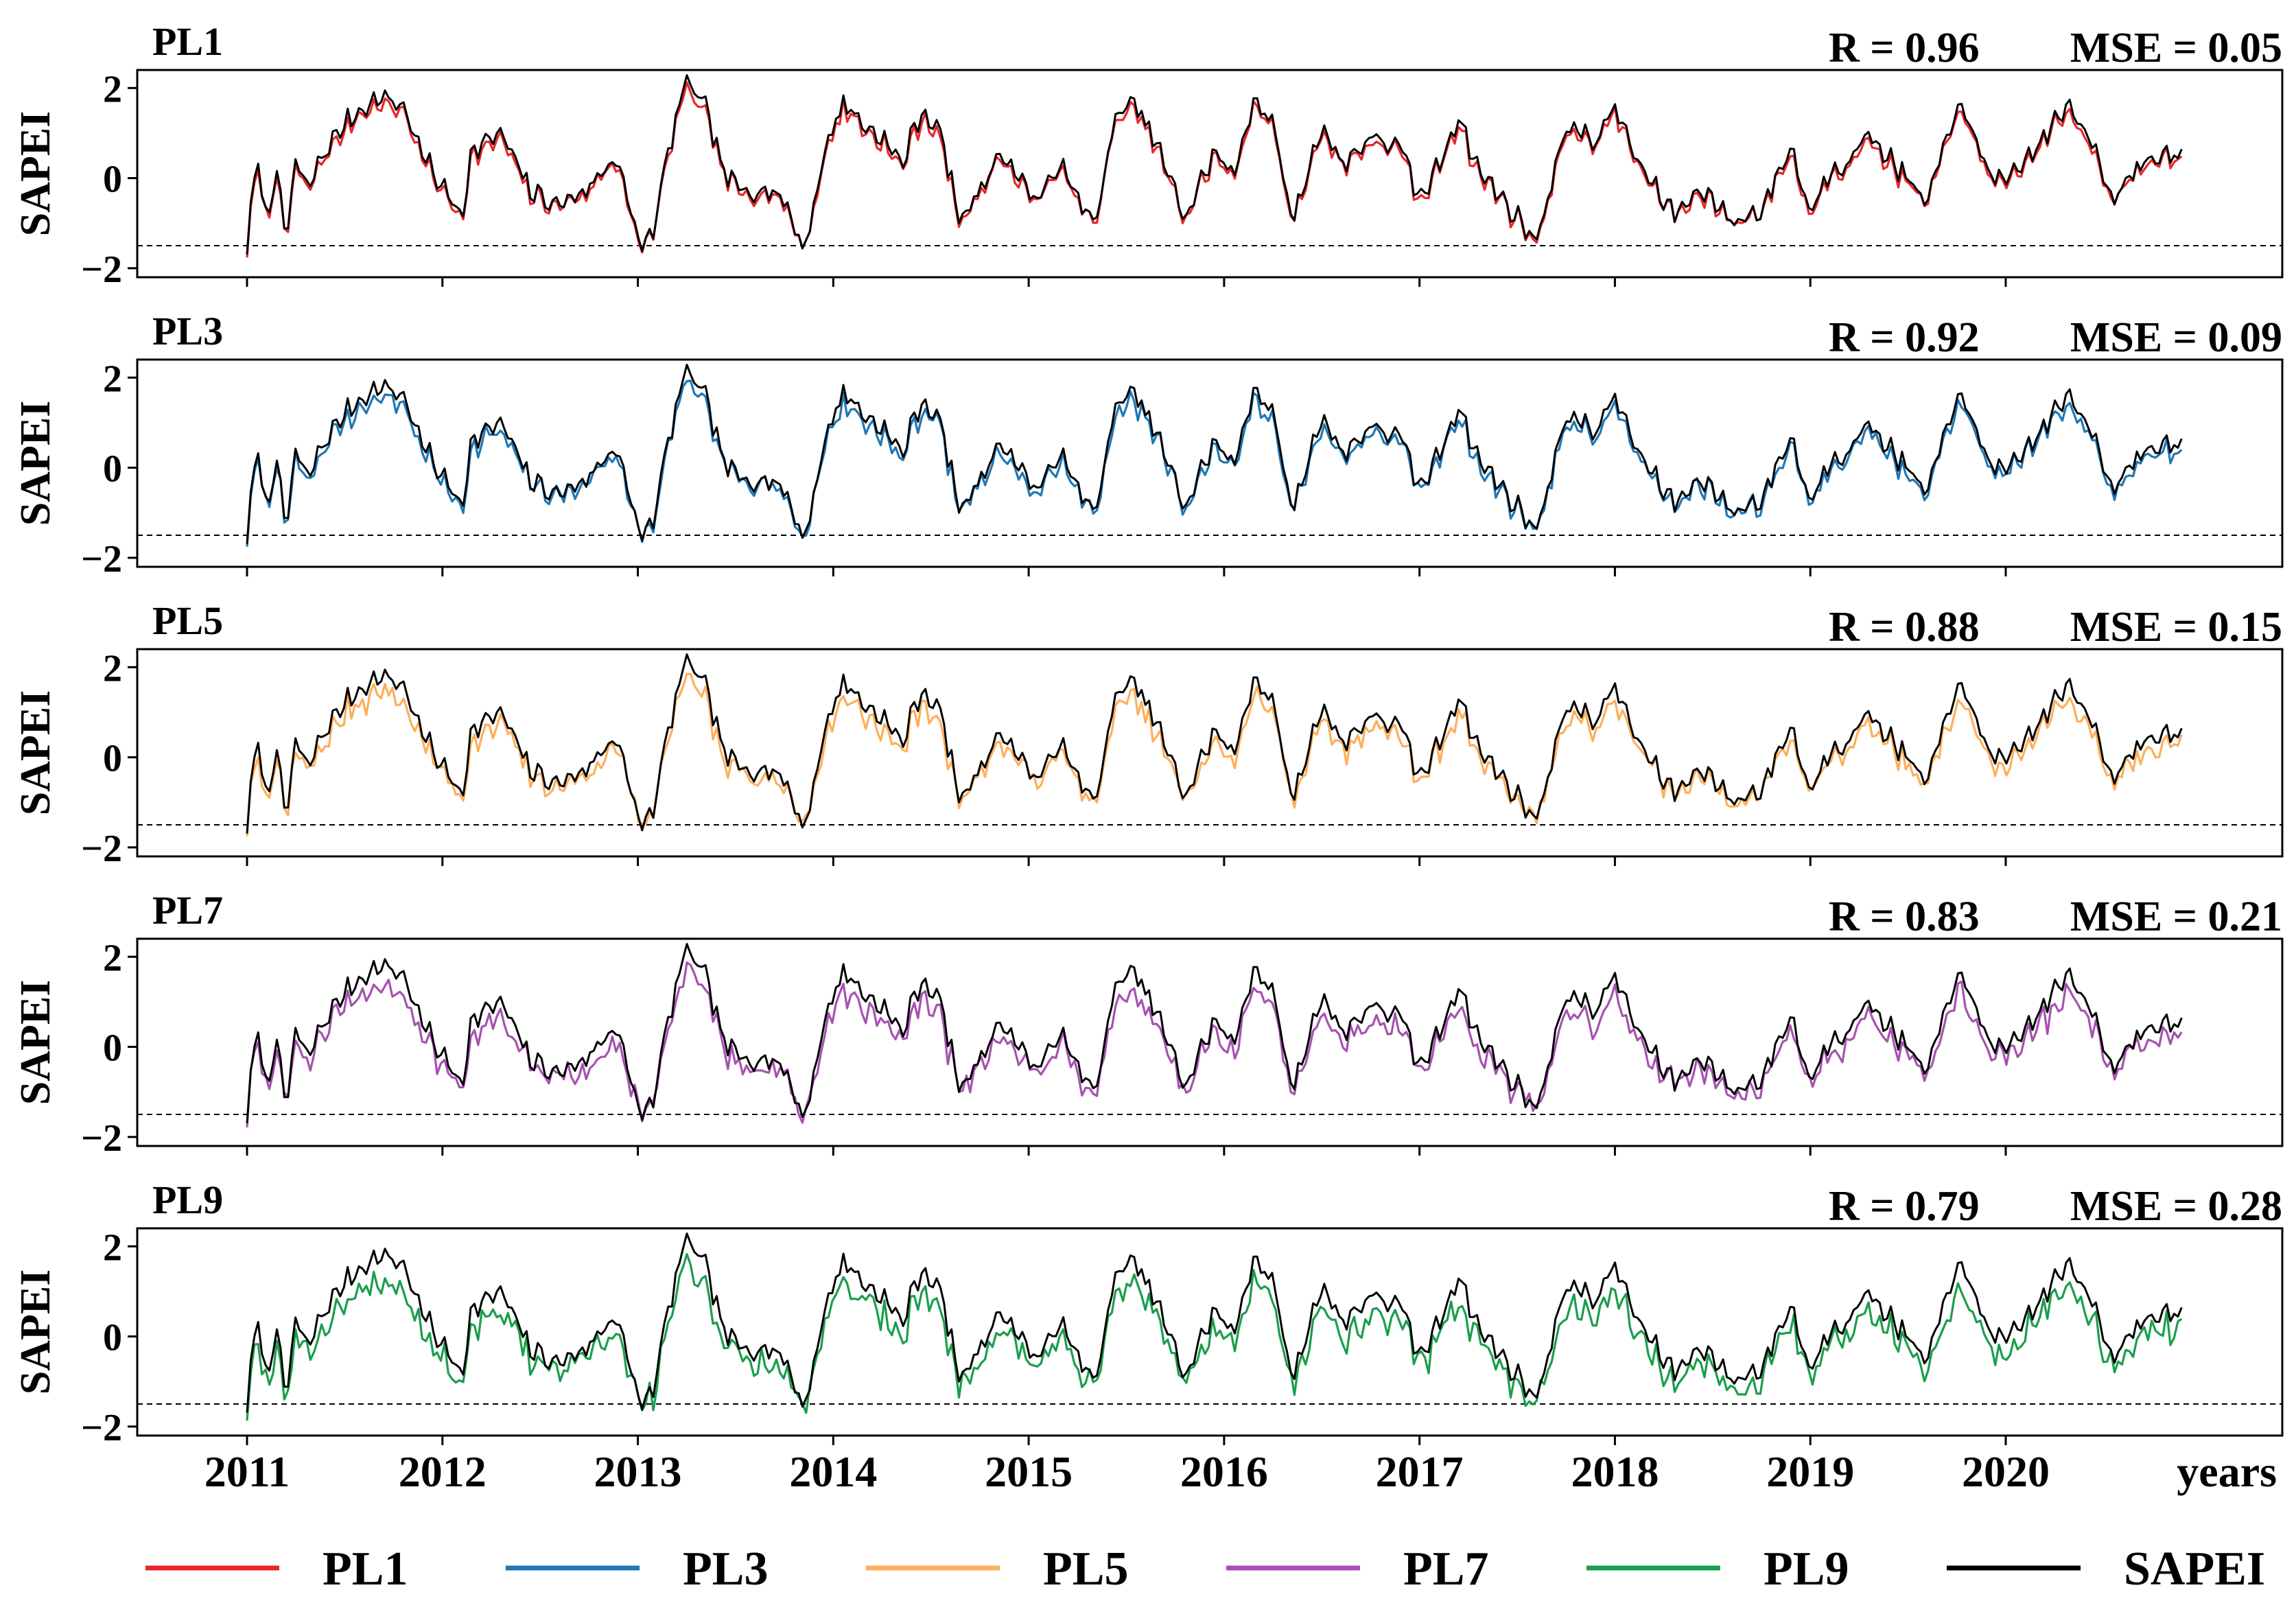  Describe the element at coordinates (1904, 338) in the screenshot. I see `r-value: R = 0.92` at that location.